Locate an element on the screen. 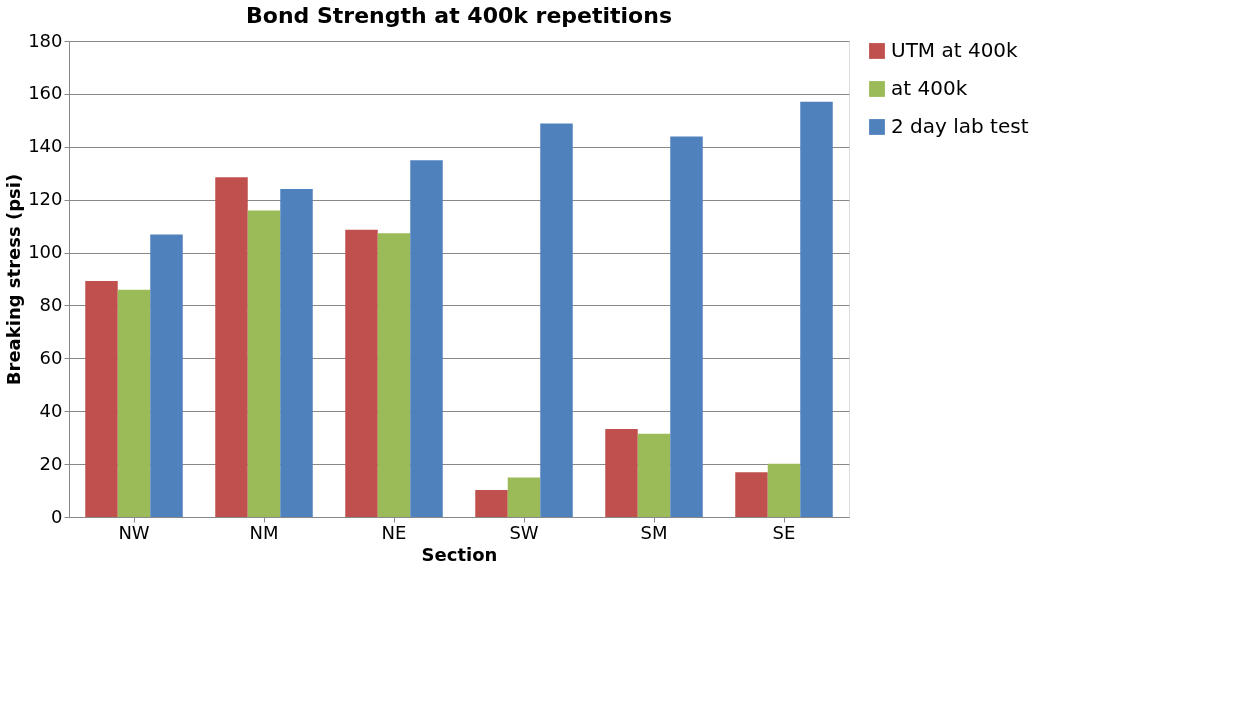 The height and width of the screenshot is (724, 1244). y-tick-label: 80 is located at coordinates (51, 304).